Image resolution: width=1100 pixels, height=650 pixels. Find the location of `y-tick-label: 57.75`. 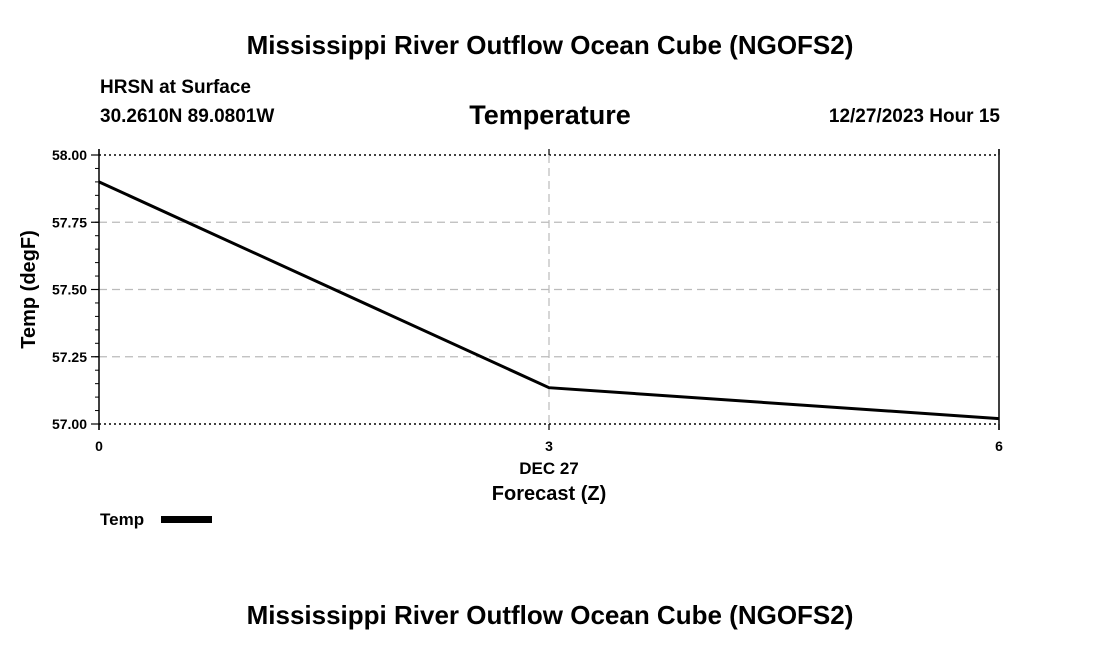

y-tick-label: 57.75 is located at coordinates (69, 222).